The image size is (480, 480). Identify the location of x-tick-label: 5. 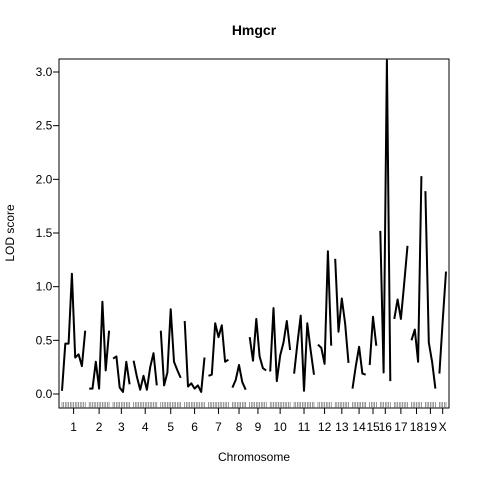
(170, 427).